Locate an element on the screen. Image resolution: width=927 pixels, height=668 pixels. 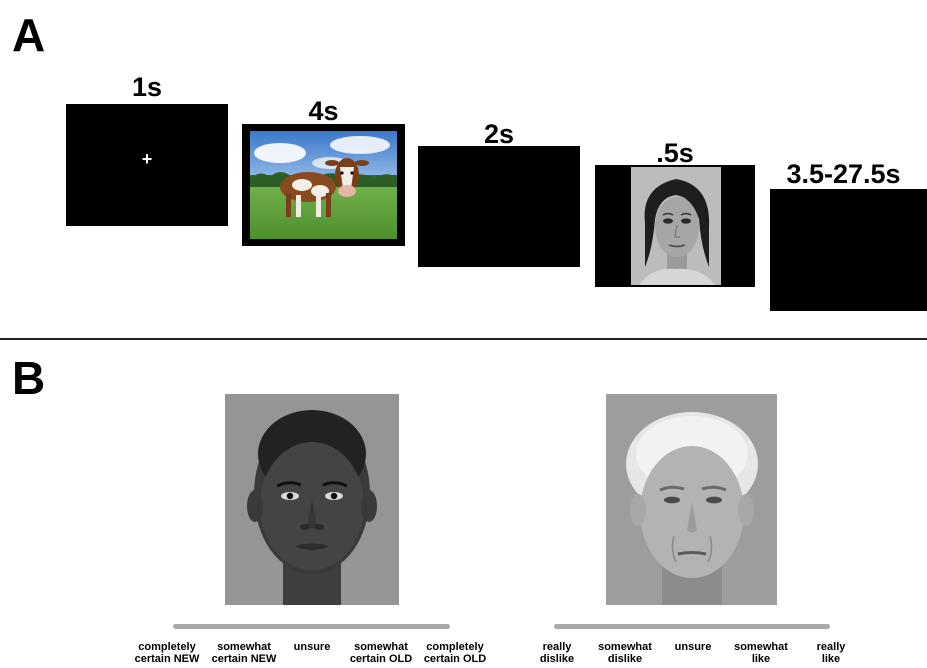
memory-test-face is located at coordinates (312, 499).